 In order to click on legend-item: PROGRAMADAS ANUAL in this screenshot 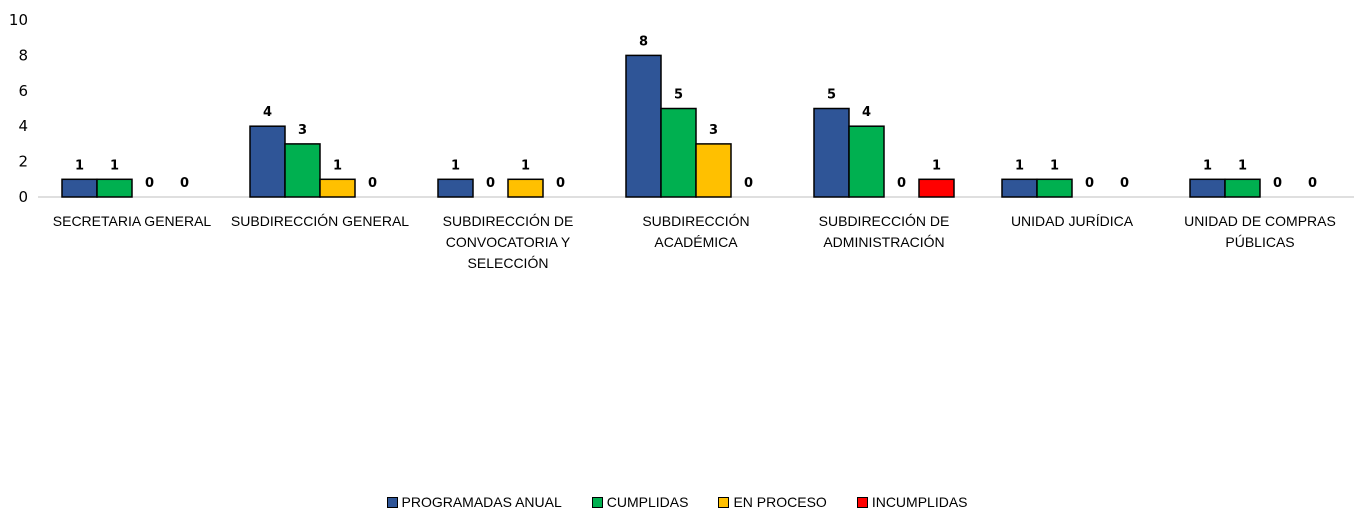, I will do `click(474, 502)`.